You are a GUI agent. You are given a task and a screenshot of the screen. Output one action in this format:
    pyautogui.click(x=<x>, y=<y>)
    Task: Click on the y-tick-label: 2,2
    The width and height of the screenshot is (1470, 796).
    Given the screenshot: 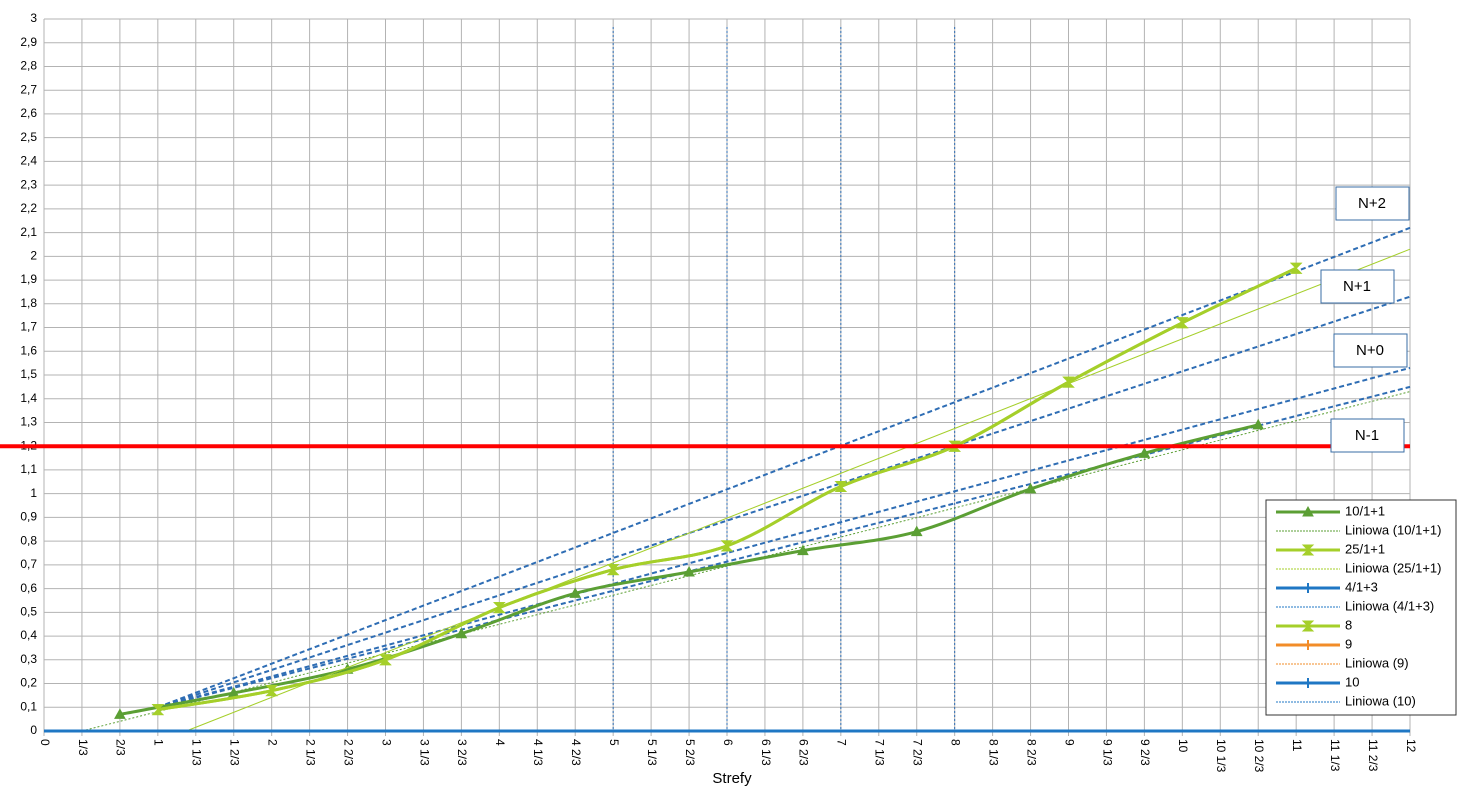 What is the action you would take?
    pyautogui.click(x=28, y=208)
    